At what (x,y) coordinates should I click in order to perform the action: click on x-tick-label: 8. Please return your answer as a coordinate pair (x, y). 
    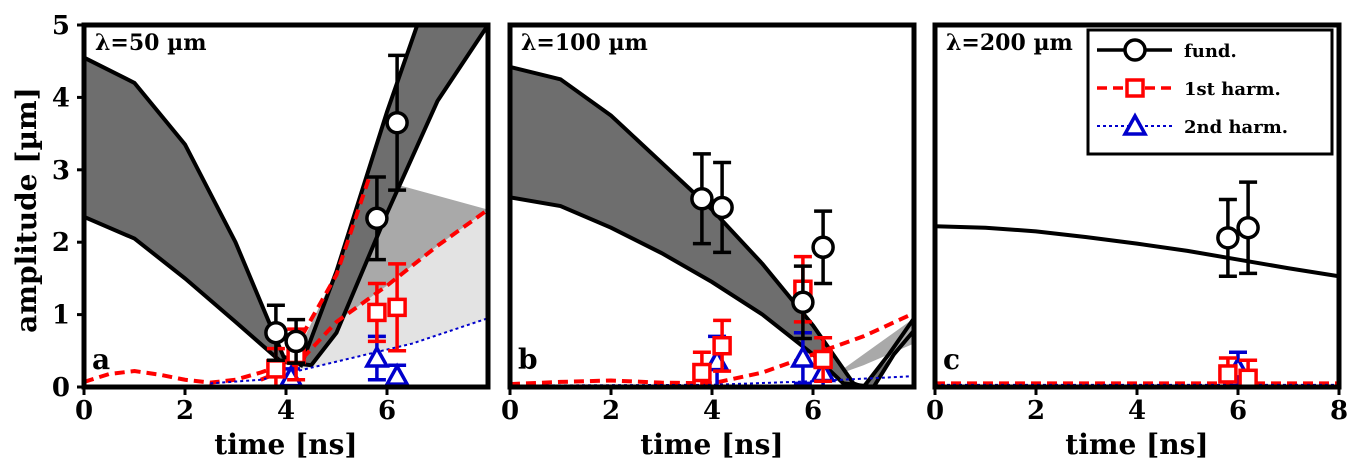
    Looking at the image, I should click on (1339, 411).